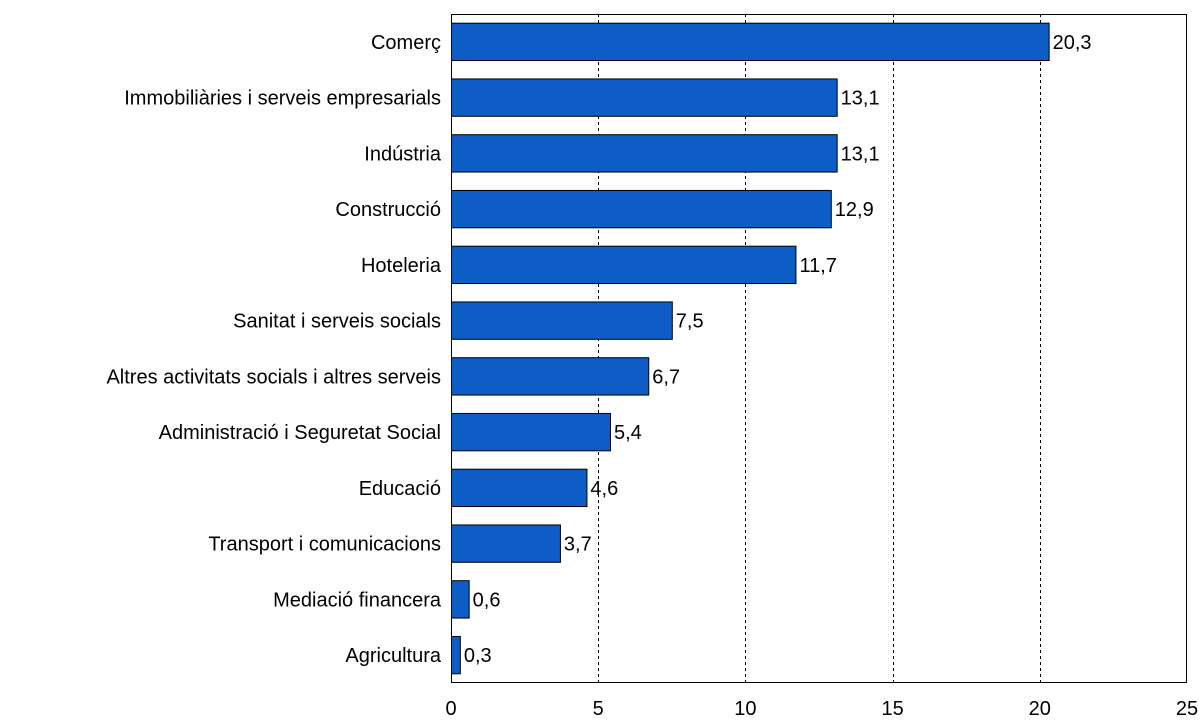 This screenshot has height=725, width=1203. What do you see at coordinates (478, 656) in the screenshot?
I see `value-label: 0,3` at bounding box center [478, 656].